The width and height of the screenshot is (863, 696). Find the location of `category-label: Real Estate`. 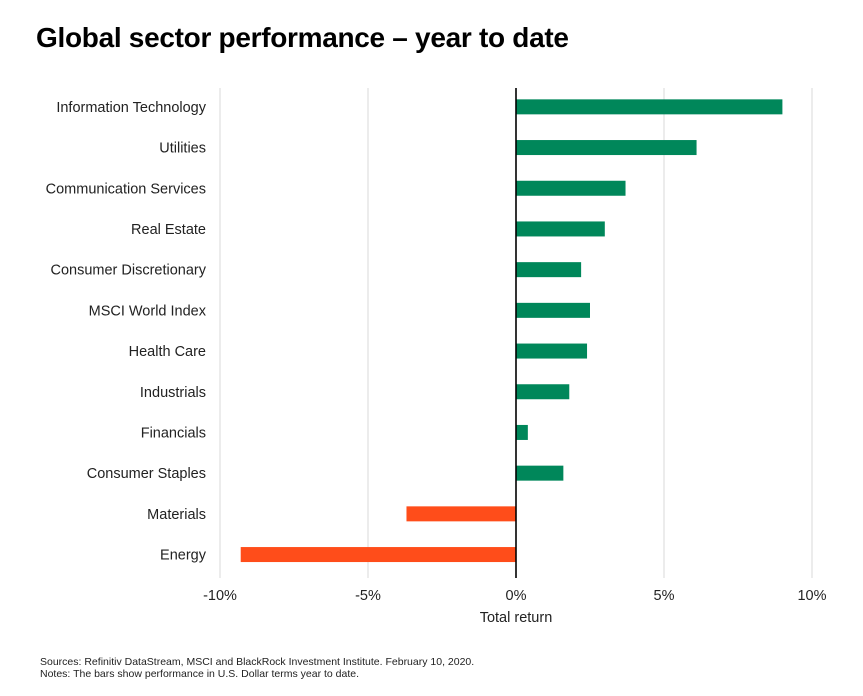

category-label: Real Estate is located at coordinates (168, 230).